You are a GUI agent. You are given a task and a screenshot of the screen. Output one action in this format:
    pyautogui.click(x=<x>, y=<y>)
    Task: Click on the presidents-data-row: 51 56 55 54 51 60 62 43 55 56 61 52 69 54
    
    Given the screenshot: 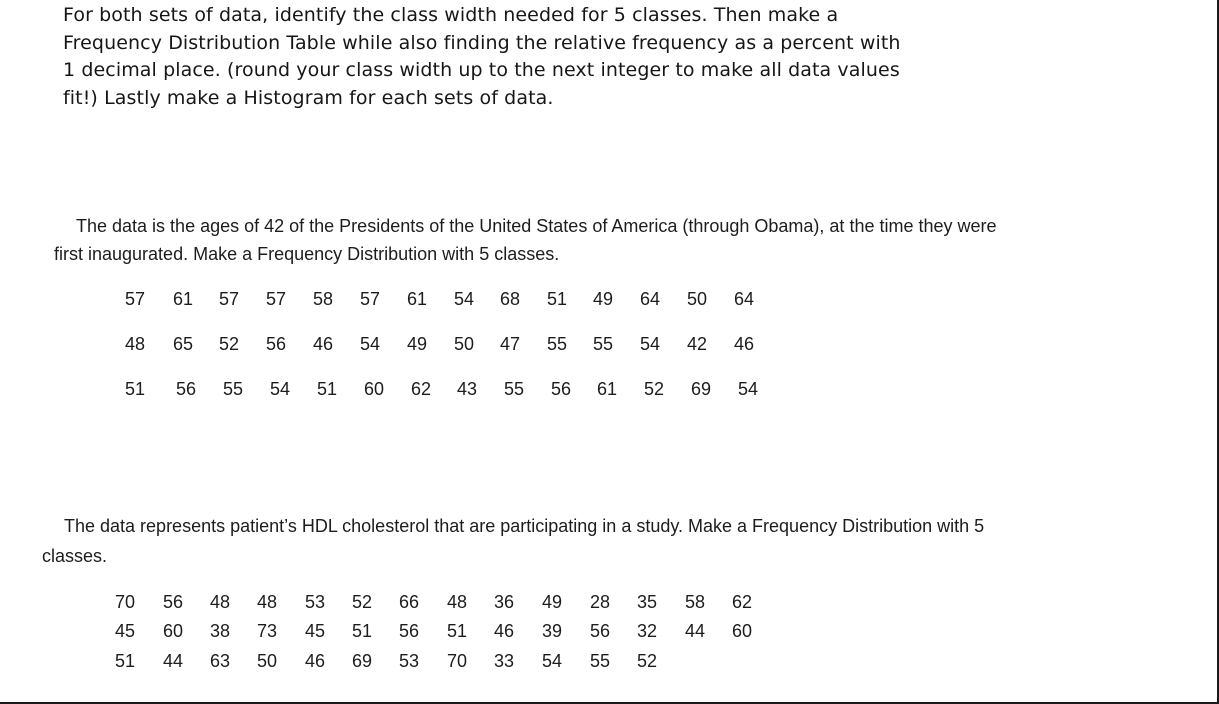 What is the action you would take?
    pyautogui.click(x=609, y=391)
    